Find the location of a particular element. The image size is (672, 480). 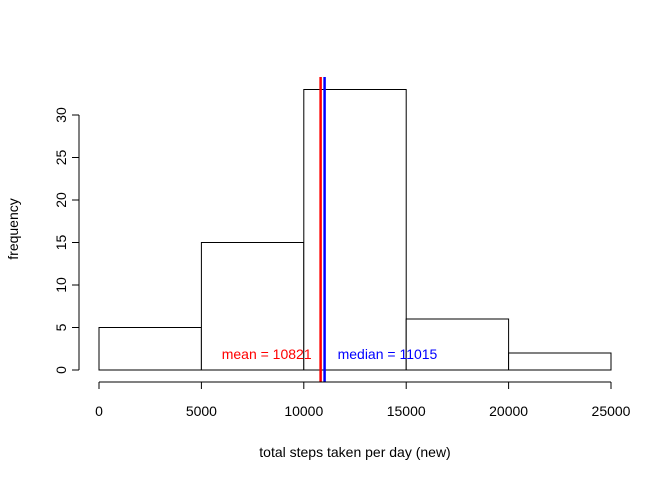

y-tick-label: 15 is located at coordinates (61, 243).